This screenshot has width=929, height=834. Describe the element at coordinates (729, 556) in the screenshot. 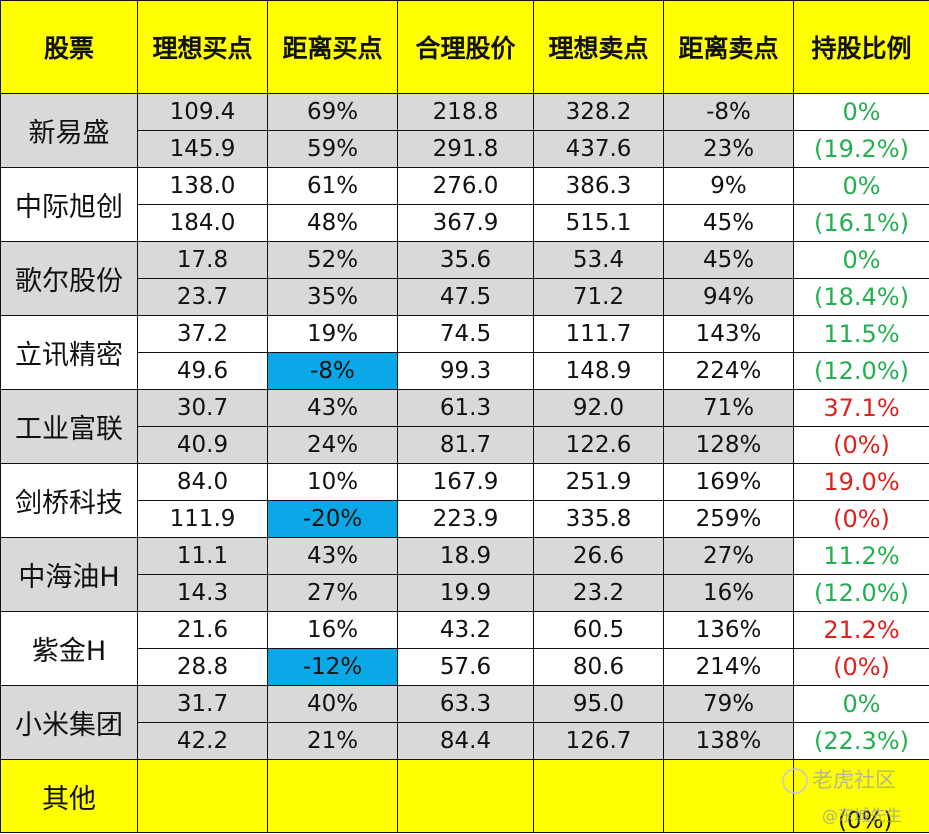

I see `cell-sell-distance: 27%` at that location.